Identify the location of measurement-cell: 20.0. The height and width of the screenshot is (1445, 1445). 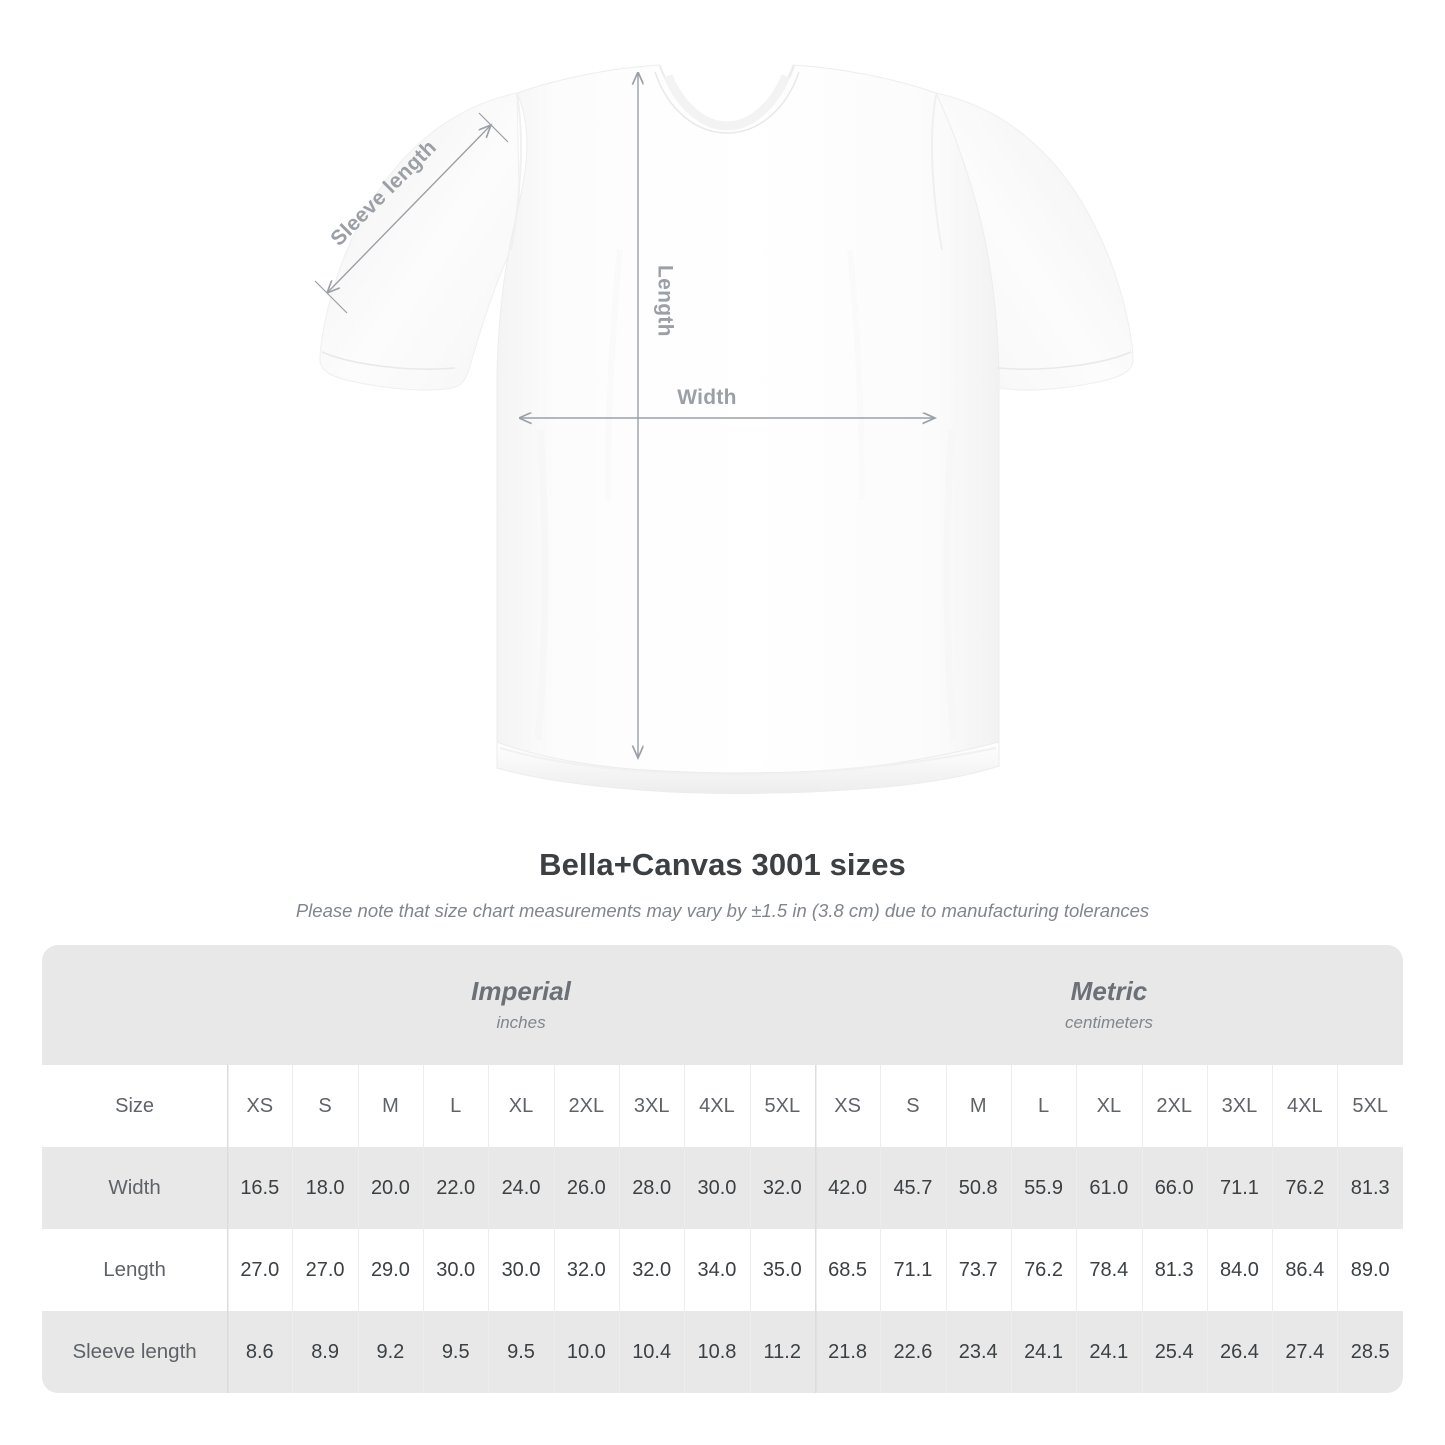
(390, 1188).